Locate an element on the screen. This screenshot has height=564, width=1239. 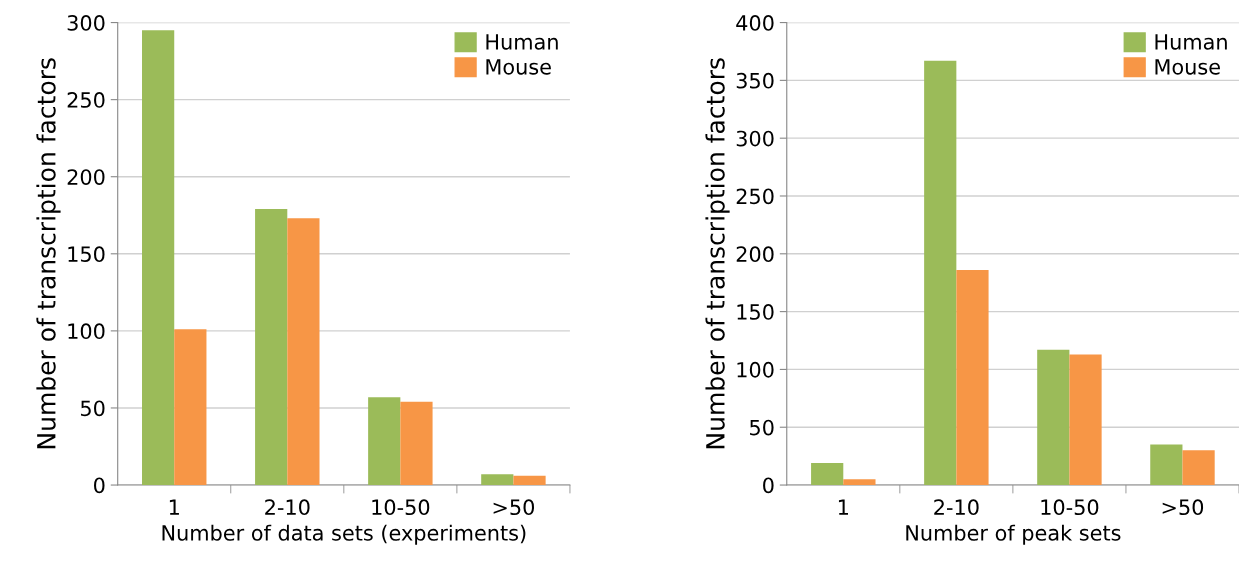
y-tick-label: 400 is located at coordinates (755, 23).